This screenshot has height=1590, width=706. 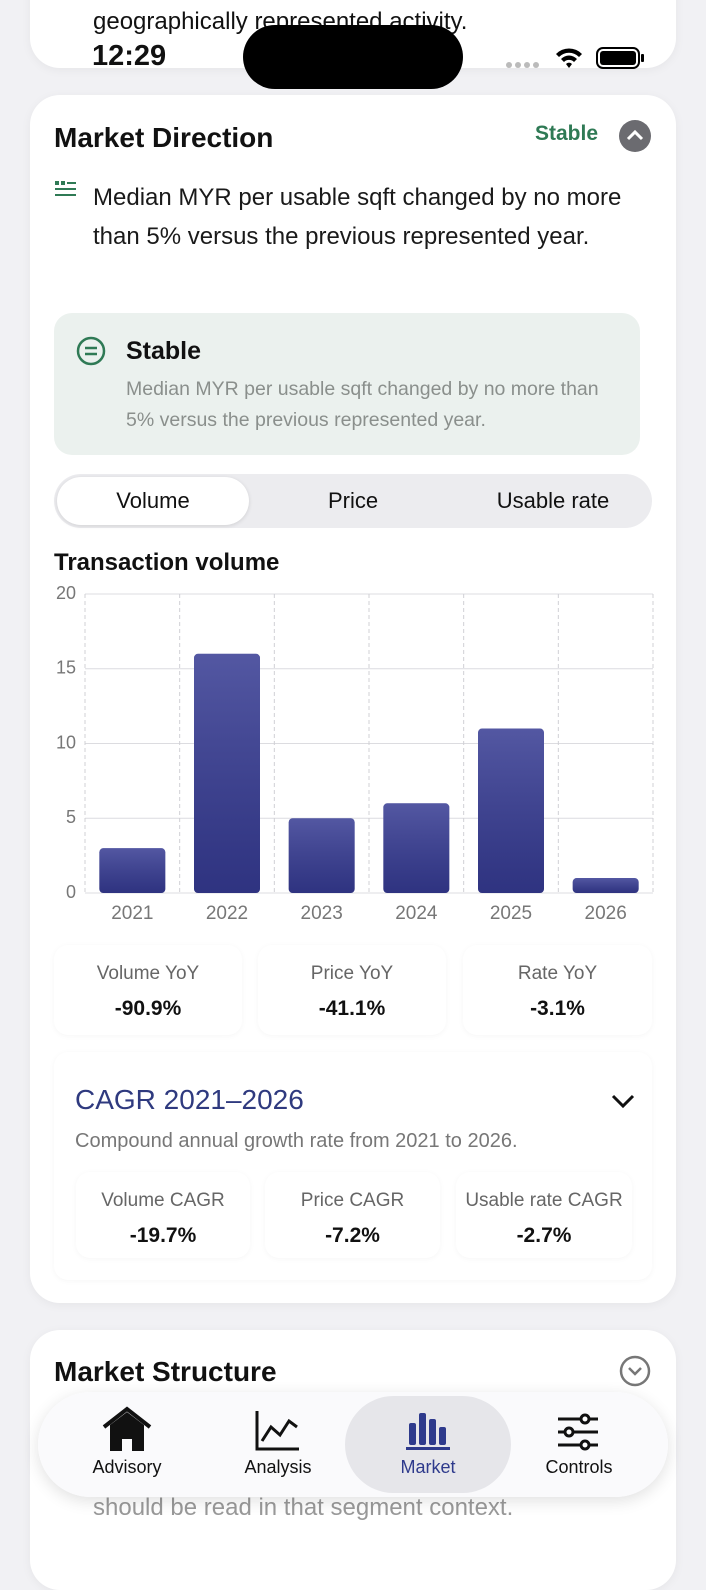 What do you see at coordinates (606, 913) in the screenshot?
I see `x-tick-label: 2026` at bounding box center [606, 913].